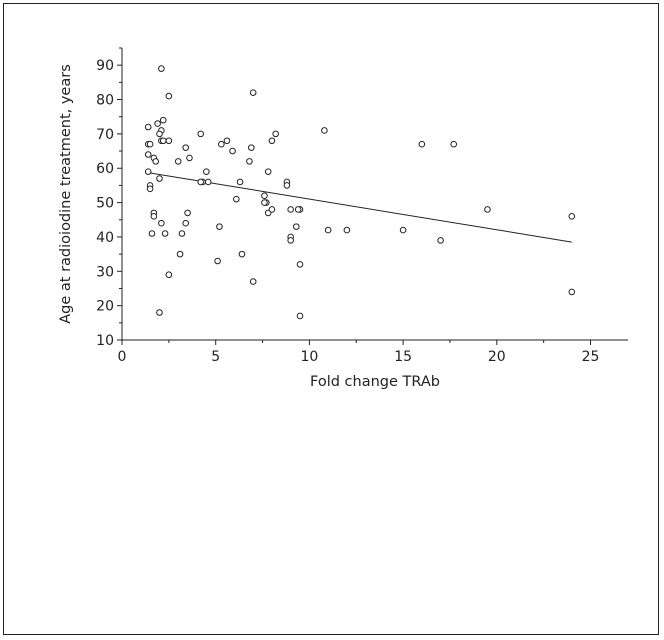 Image resolution: width=664 pixels, height=640 pixels. Describe the element at coordinates (122, 357) in the screenshot. I see `x-tick-label: 0` at that location.